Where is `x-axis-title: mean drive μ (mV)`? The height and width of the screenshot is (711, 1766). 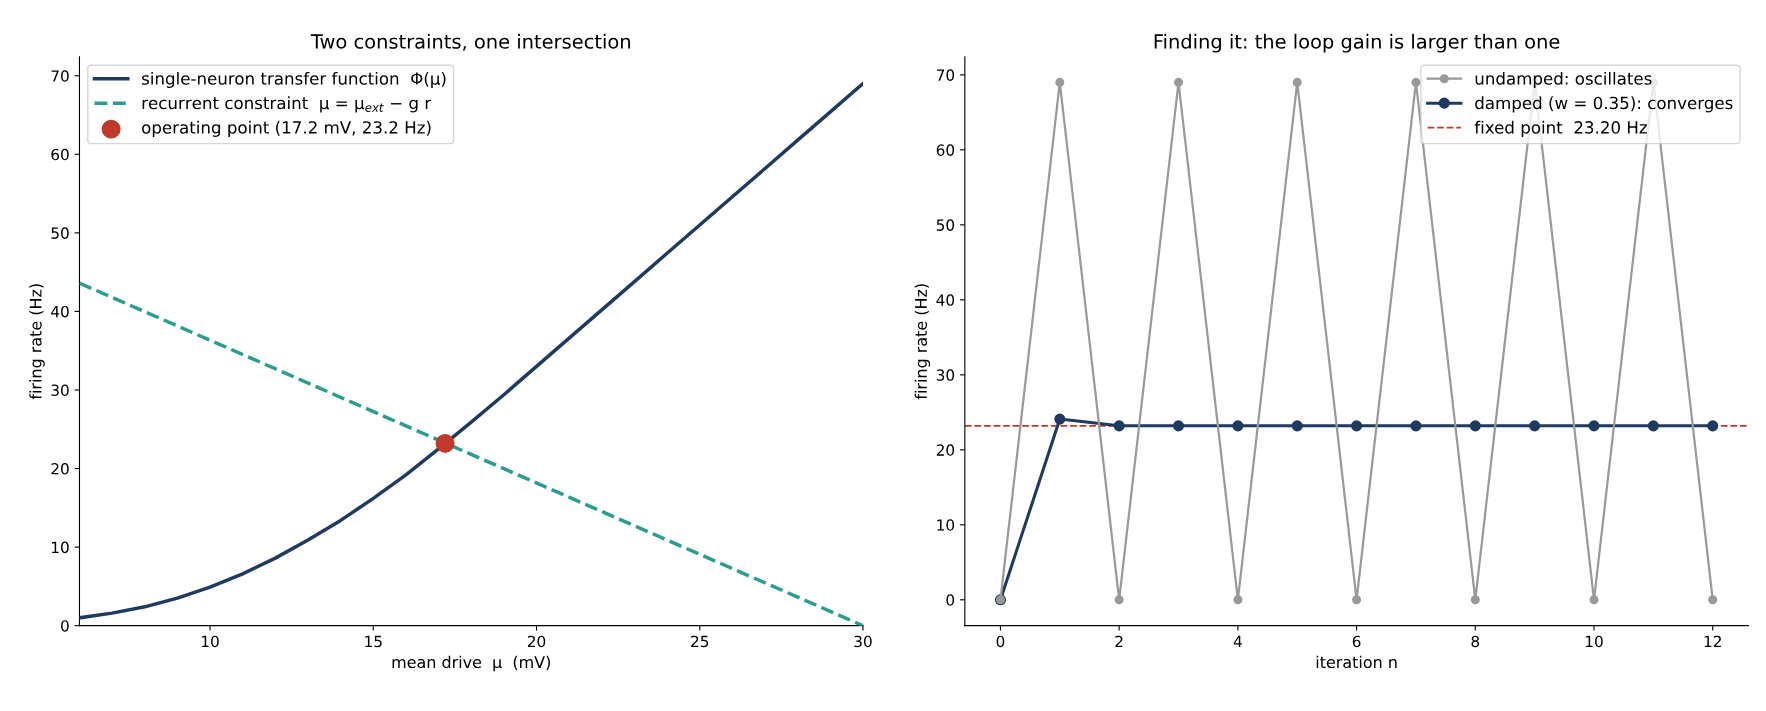
x-axis-title: mean drive μ (mV) is located at coordinates (471, 663).